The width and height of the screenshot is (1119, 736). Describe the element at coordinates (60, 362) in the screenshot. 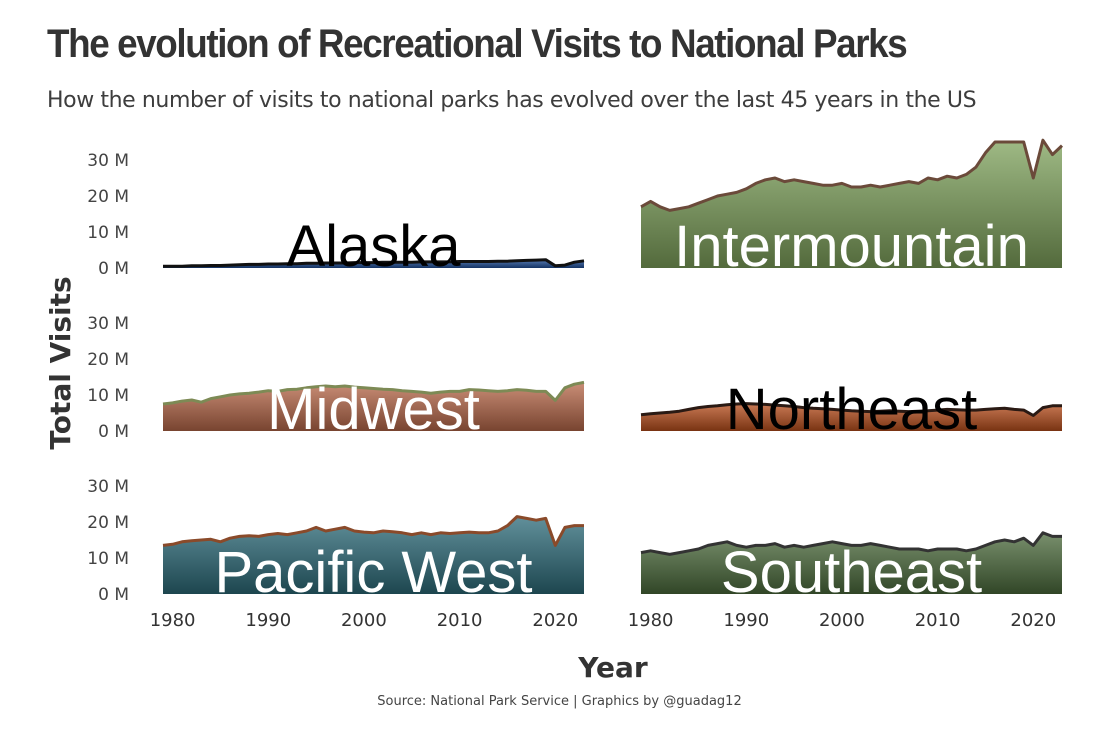

I see `y-axis-title: Total Visits` at that location.